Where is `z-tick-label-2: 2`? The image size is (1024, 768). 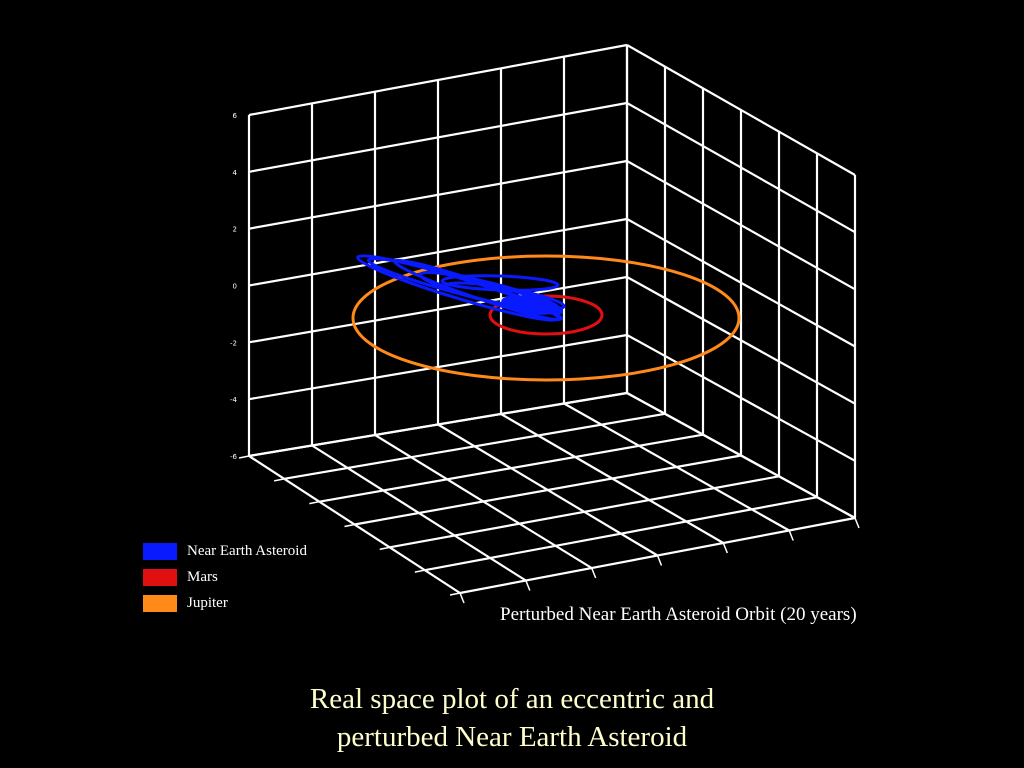
z-tick-label-2: 2 is located at coordinates (235, 230).